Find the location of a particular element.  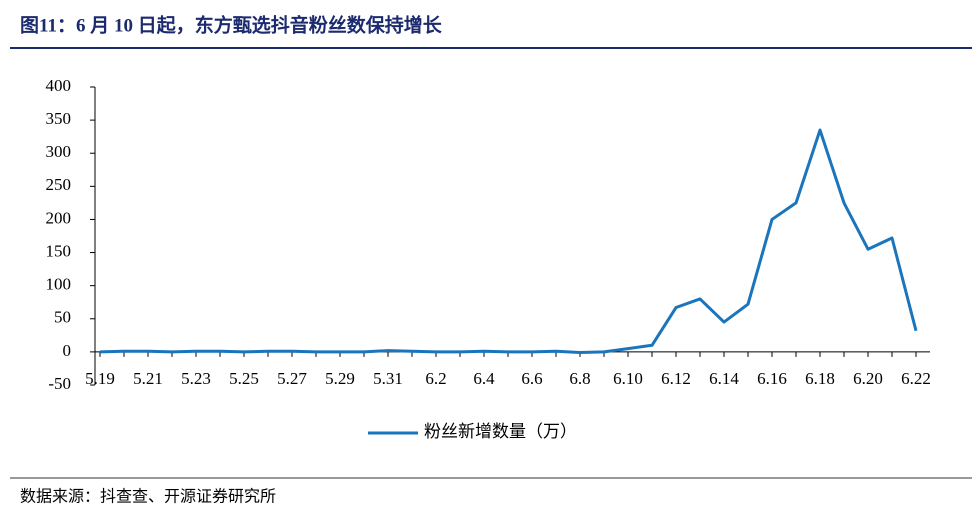

y-tick-label: 350 is located at coordinates (59, 118).